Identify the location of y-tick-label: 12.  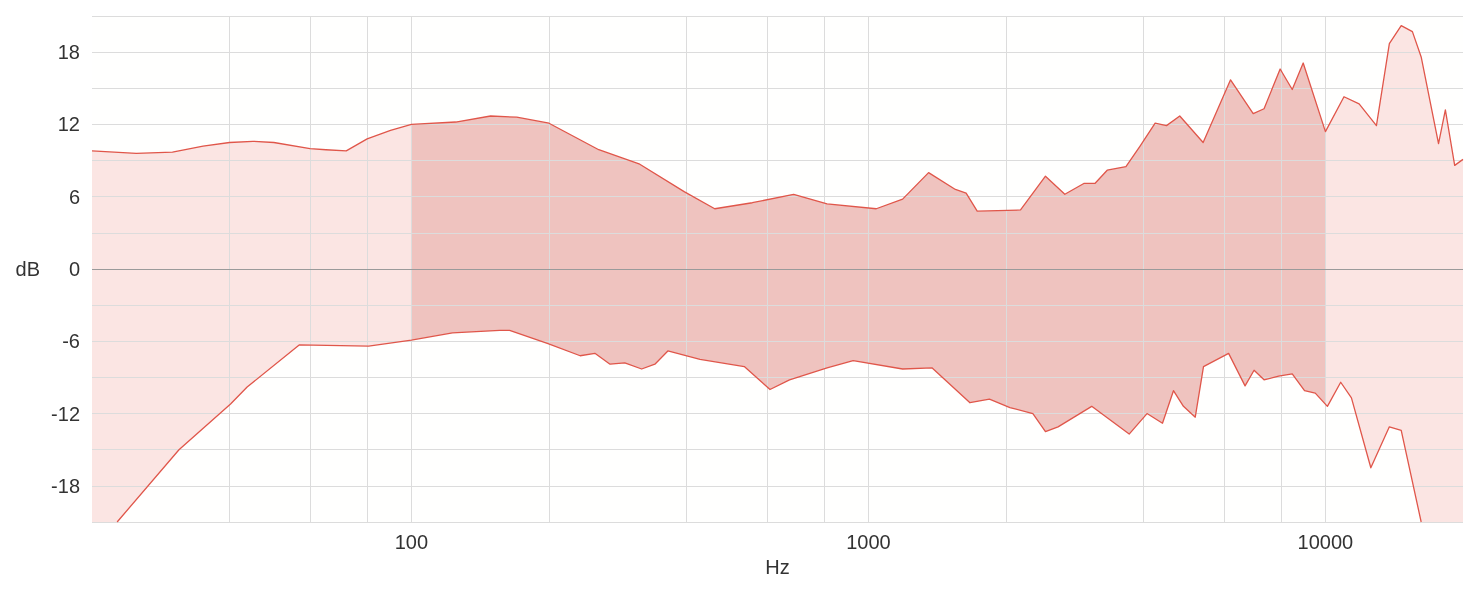
(68, 124).